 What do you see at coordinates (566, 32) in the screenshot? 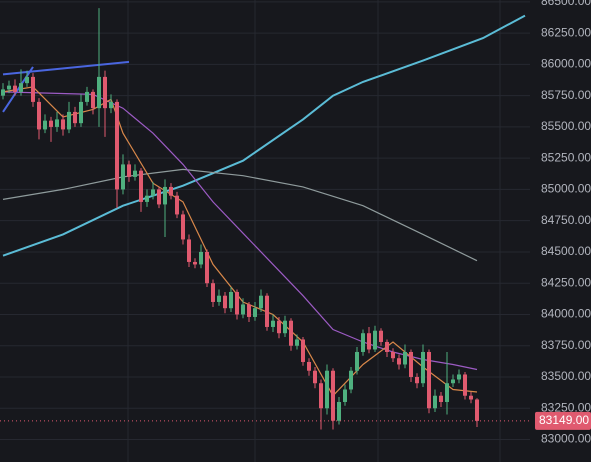
I see `y-tick-label: 86250.00` at bounding box center [566, 32].